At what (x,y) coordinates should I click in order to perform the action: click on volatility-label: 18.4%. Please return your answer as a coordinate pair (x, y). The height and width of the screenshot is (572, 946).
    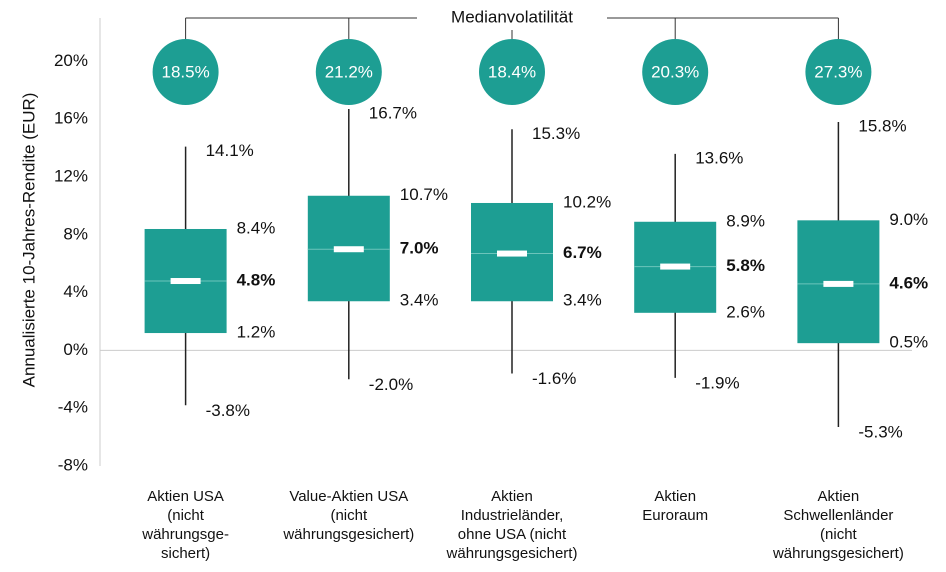
    Looking at the image, I should click on (512, 71).